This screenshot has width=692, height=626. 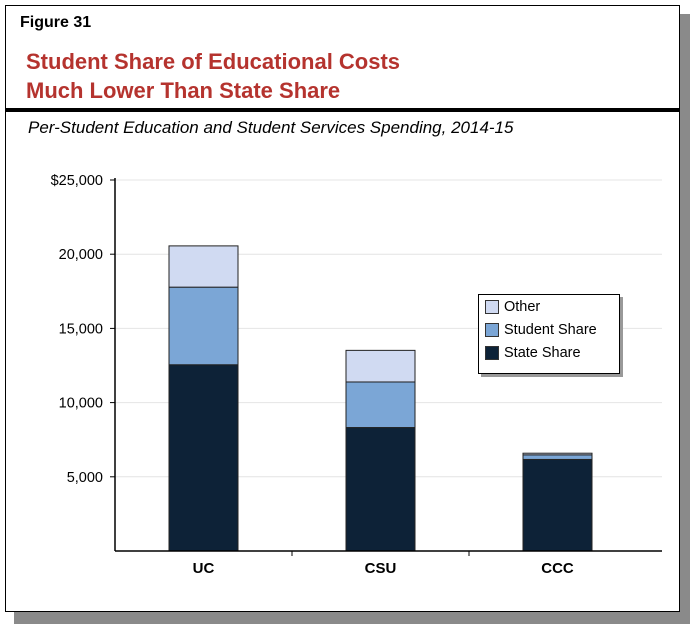 I want to click on title-line-1: Student Share of Educational Costs, so click(x=213, y=61).